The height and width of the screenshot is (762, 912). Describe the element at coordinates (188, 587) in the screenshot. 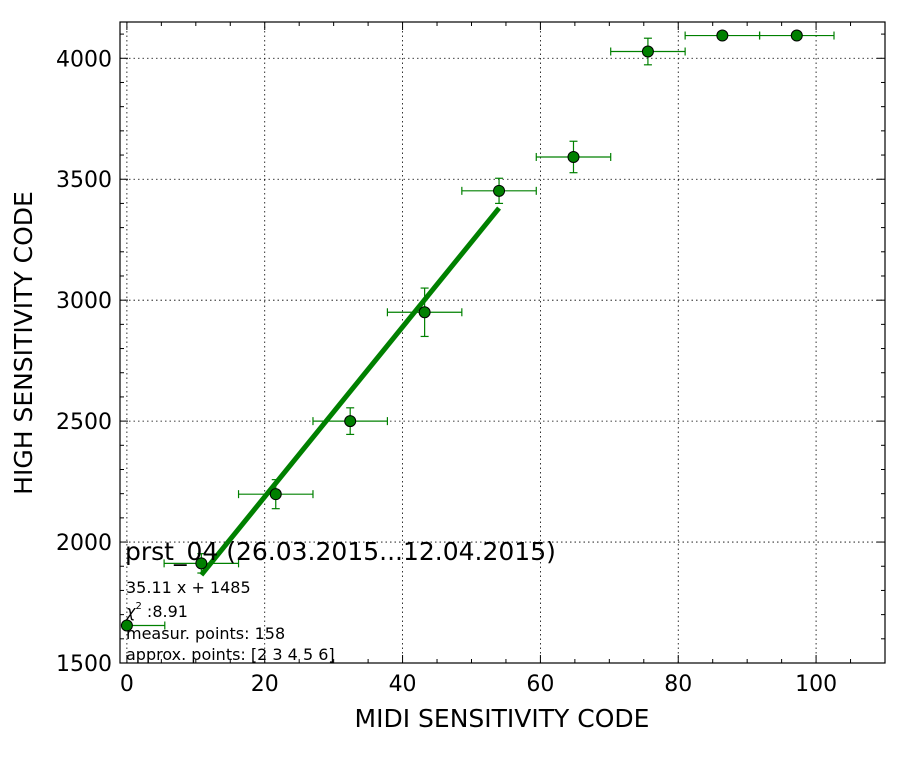

I see `annotation-equation: 35.11 x + 1485` at that location.